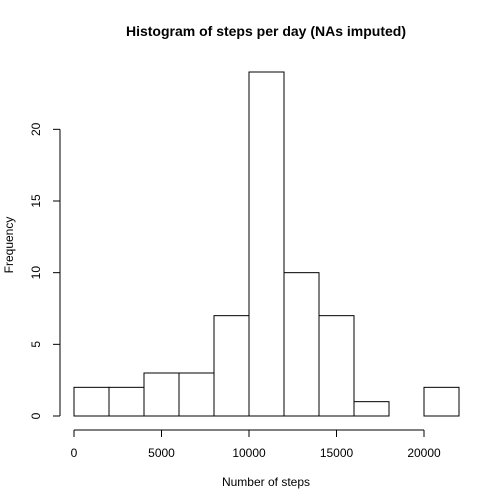  What do you see at coordinates (36, 344) in the screenshot?
I see `y-tick-label: 5` at bounding box center [36, 344].